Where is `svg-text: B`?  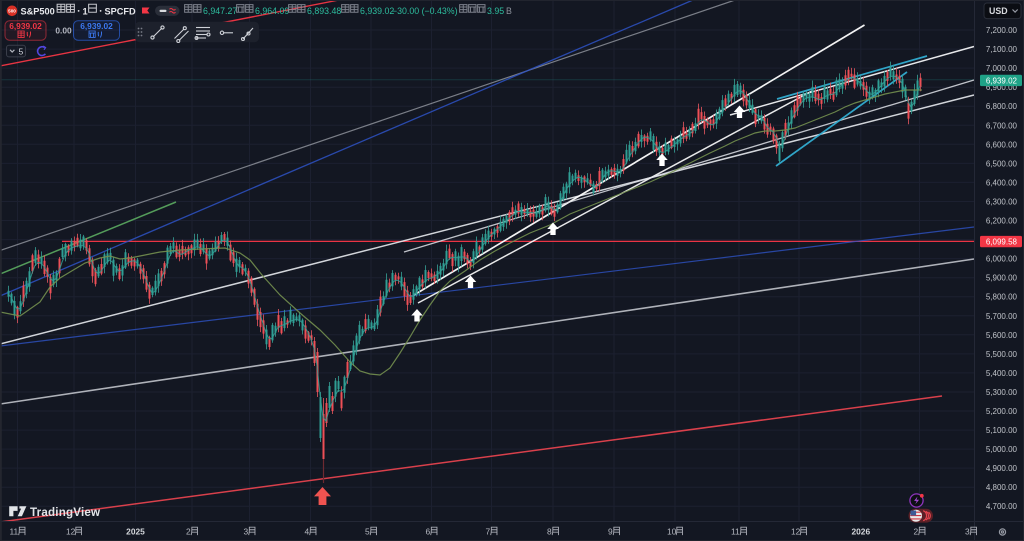
svg-text: B is located at coordinates (509, 11).